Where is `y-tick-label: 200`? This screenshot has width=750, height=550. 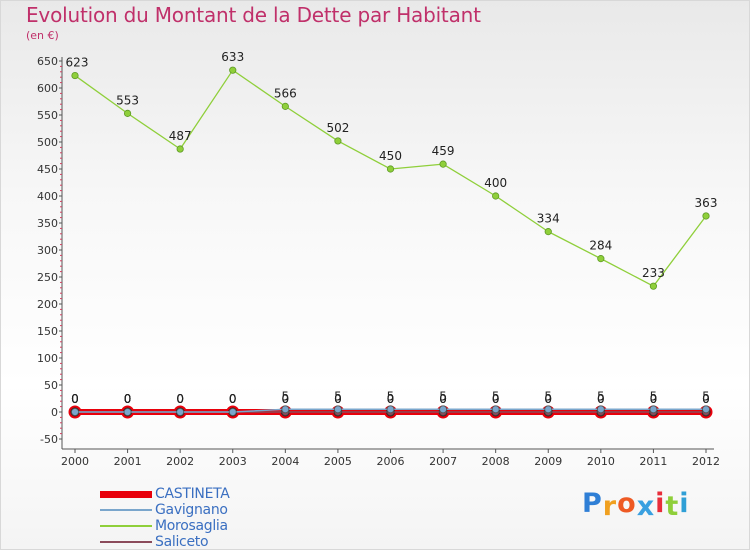
y-tick-label: 200 is located at coordinates (47, 304).